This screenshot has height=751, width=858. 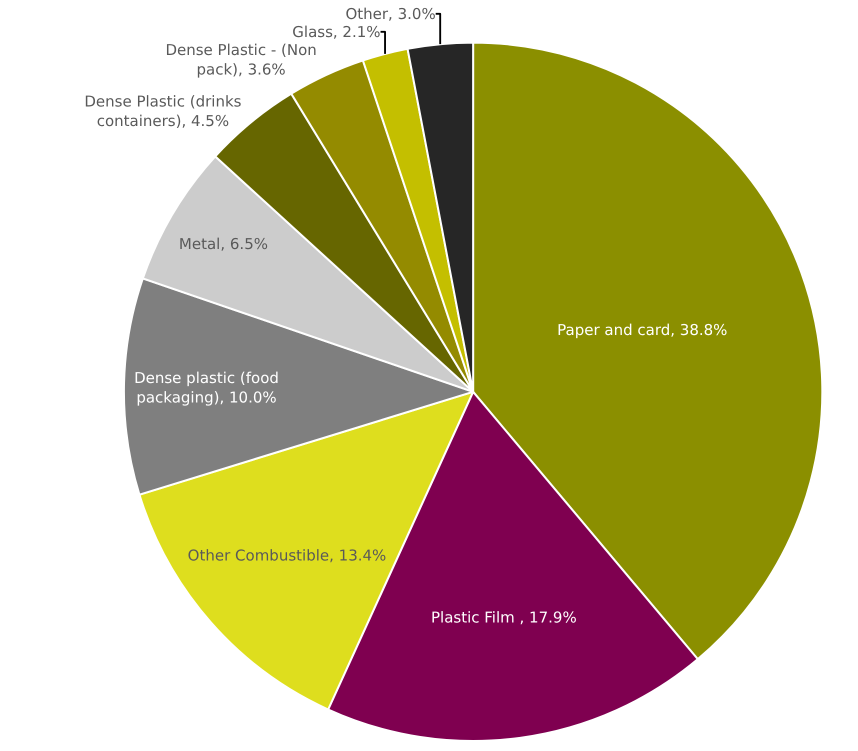 I want to click on slice-label: Paper and card, 38.8%, so click(x=642, y=330).